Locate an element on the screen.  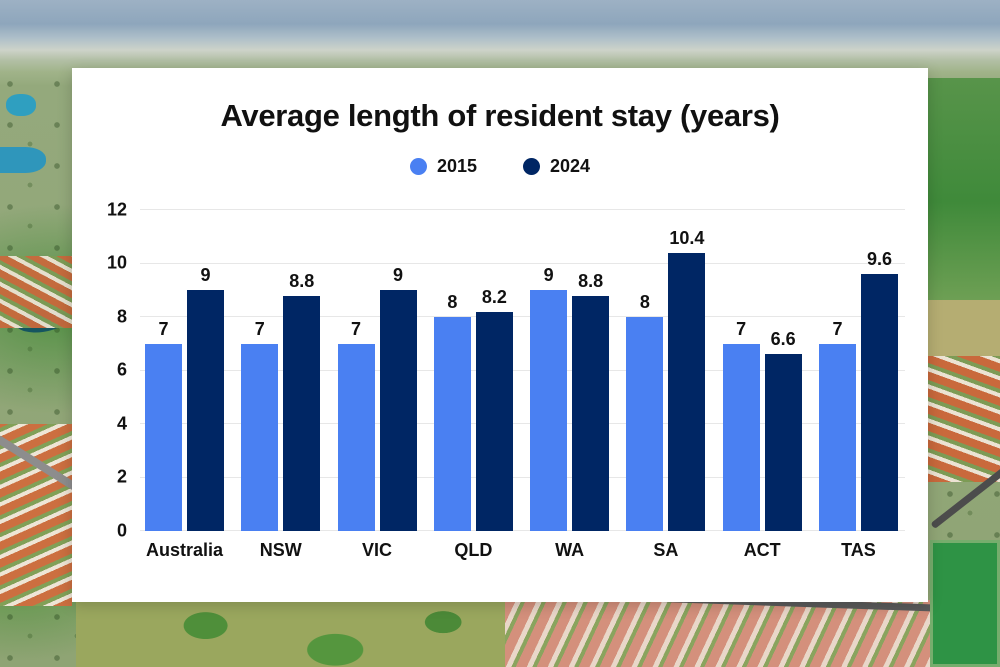
bar-value-label: 10.4 is located at coordinates (687, 237).